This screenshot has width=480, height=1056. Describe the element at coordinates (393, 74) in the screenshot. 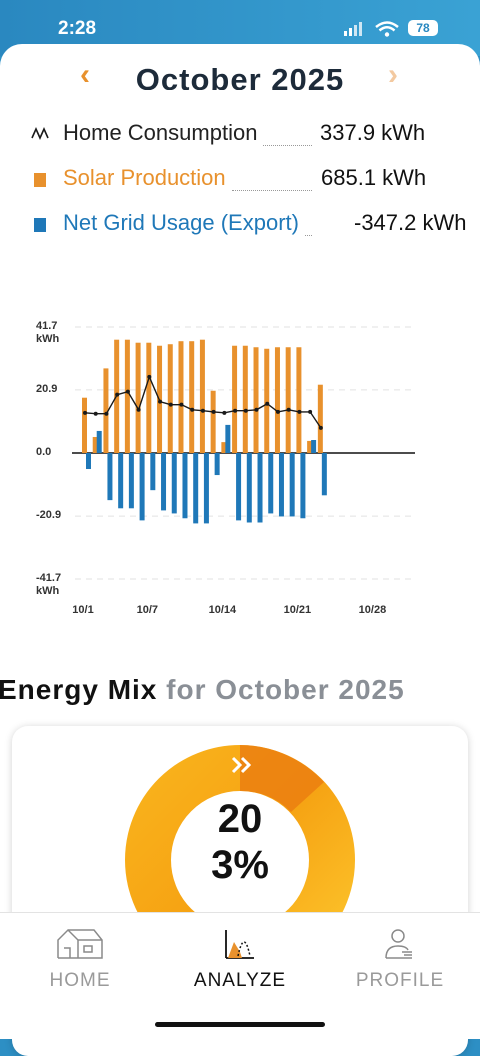

I see `next-month: ›` at that location.